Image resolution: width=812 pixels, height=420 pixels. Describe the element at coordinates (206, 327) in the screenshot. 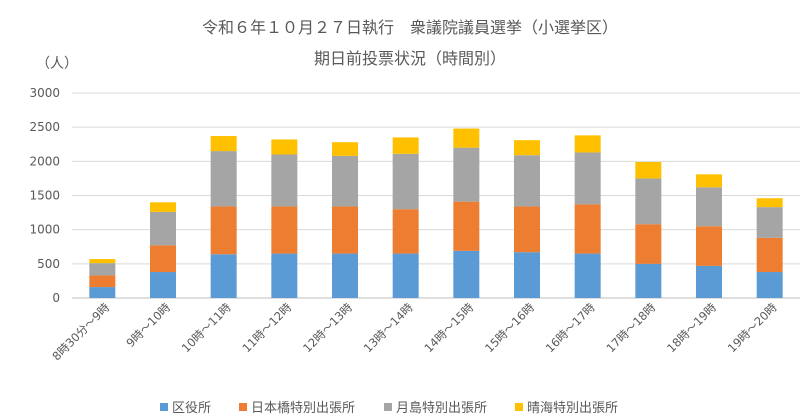

I see `x-tick-label: 10時～11時` at that location.